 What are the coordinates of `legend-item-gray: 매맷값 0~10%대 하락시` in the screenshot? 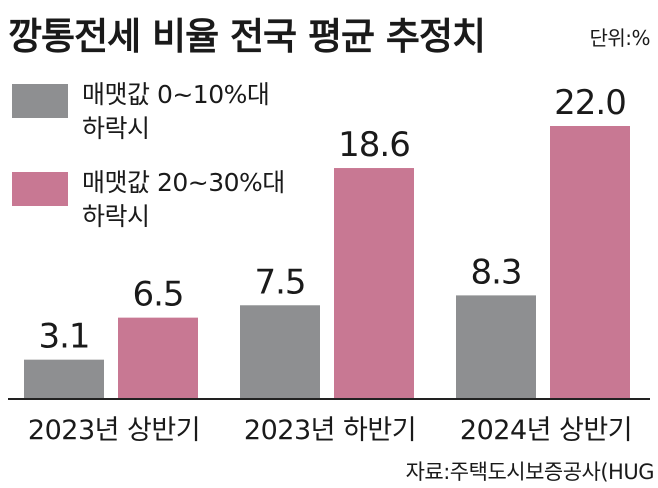 It's located at (141, 112).